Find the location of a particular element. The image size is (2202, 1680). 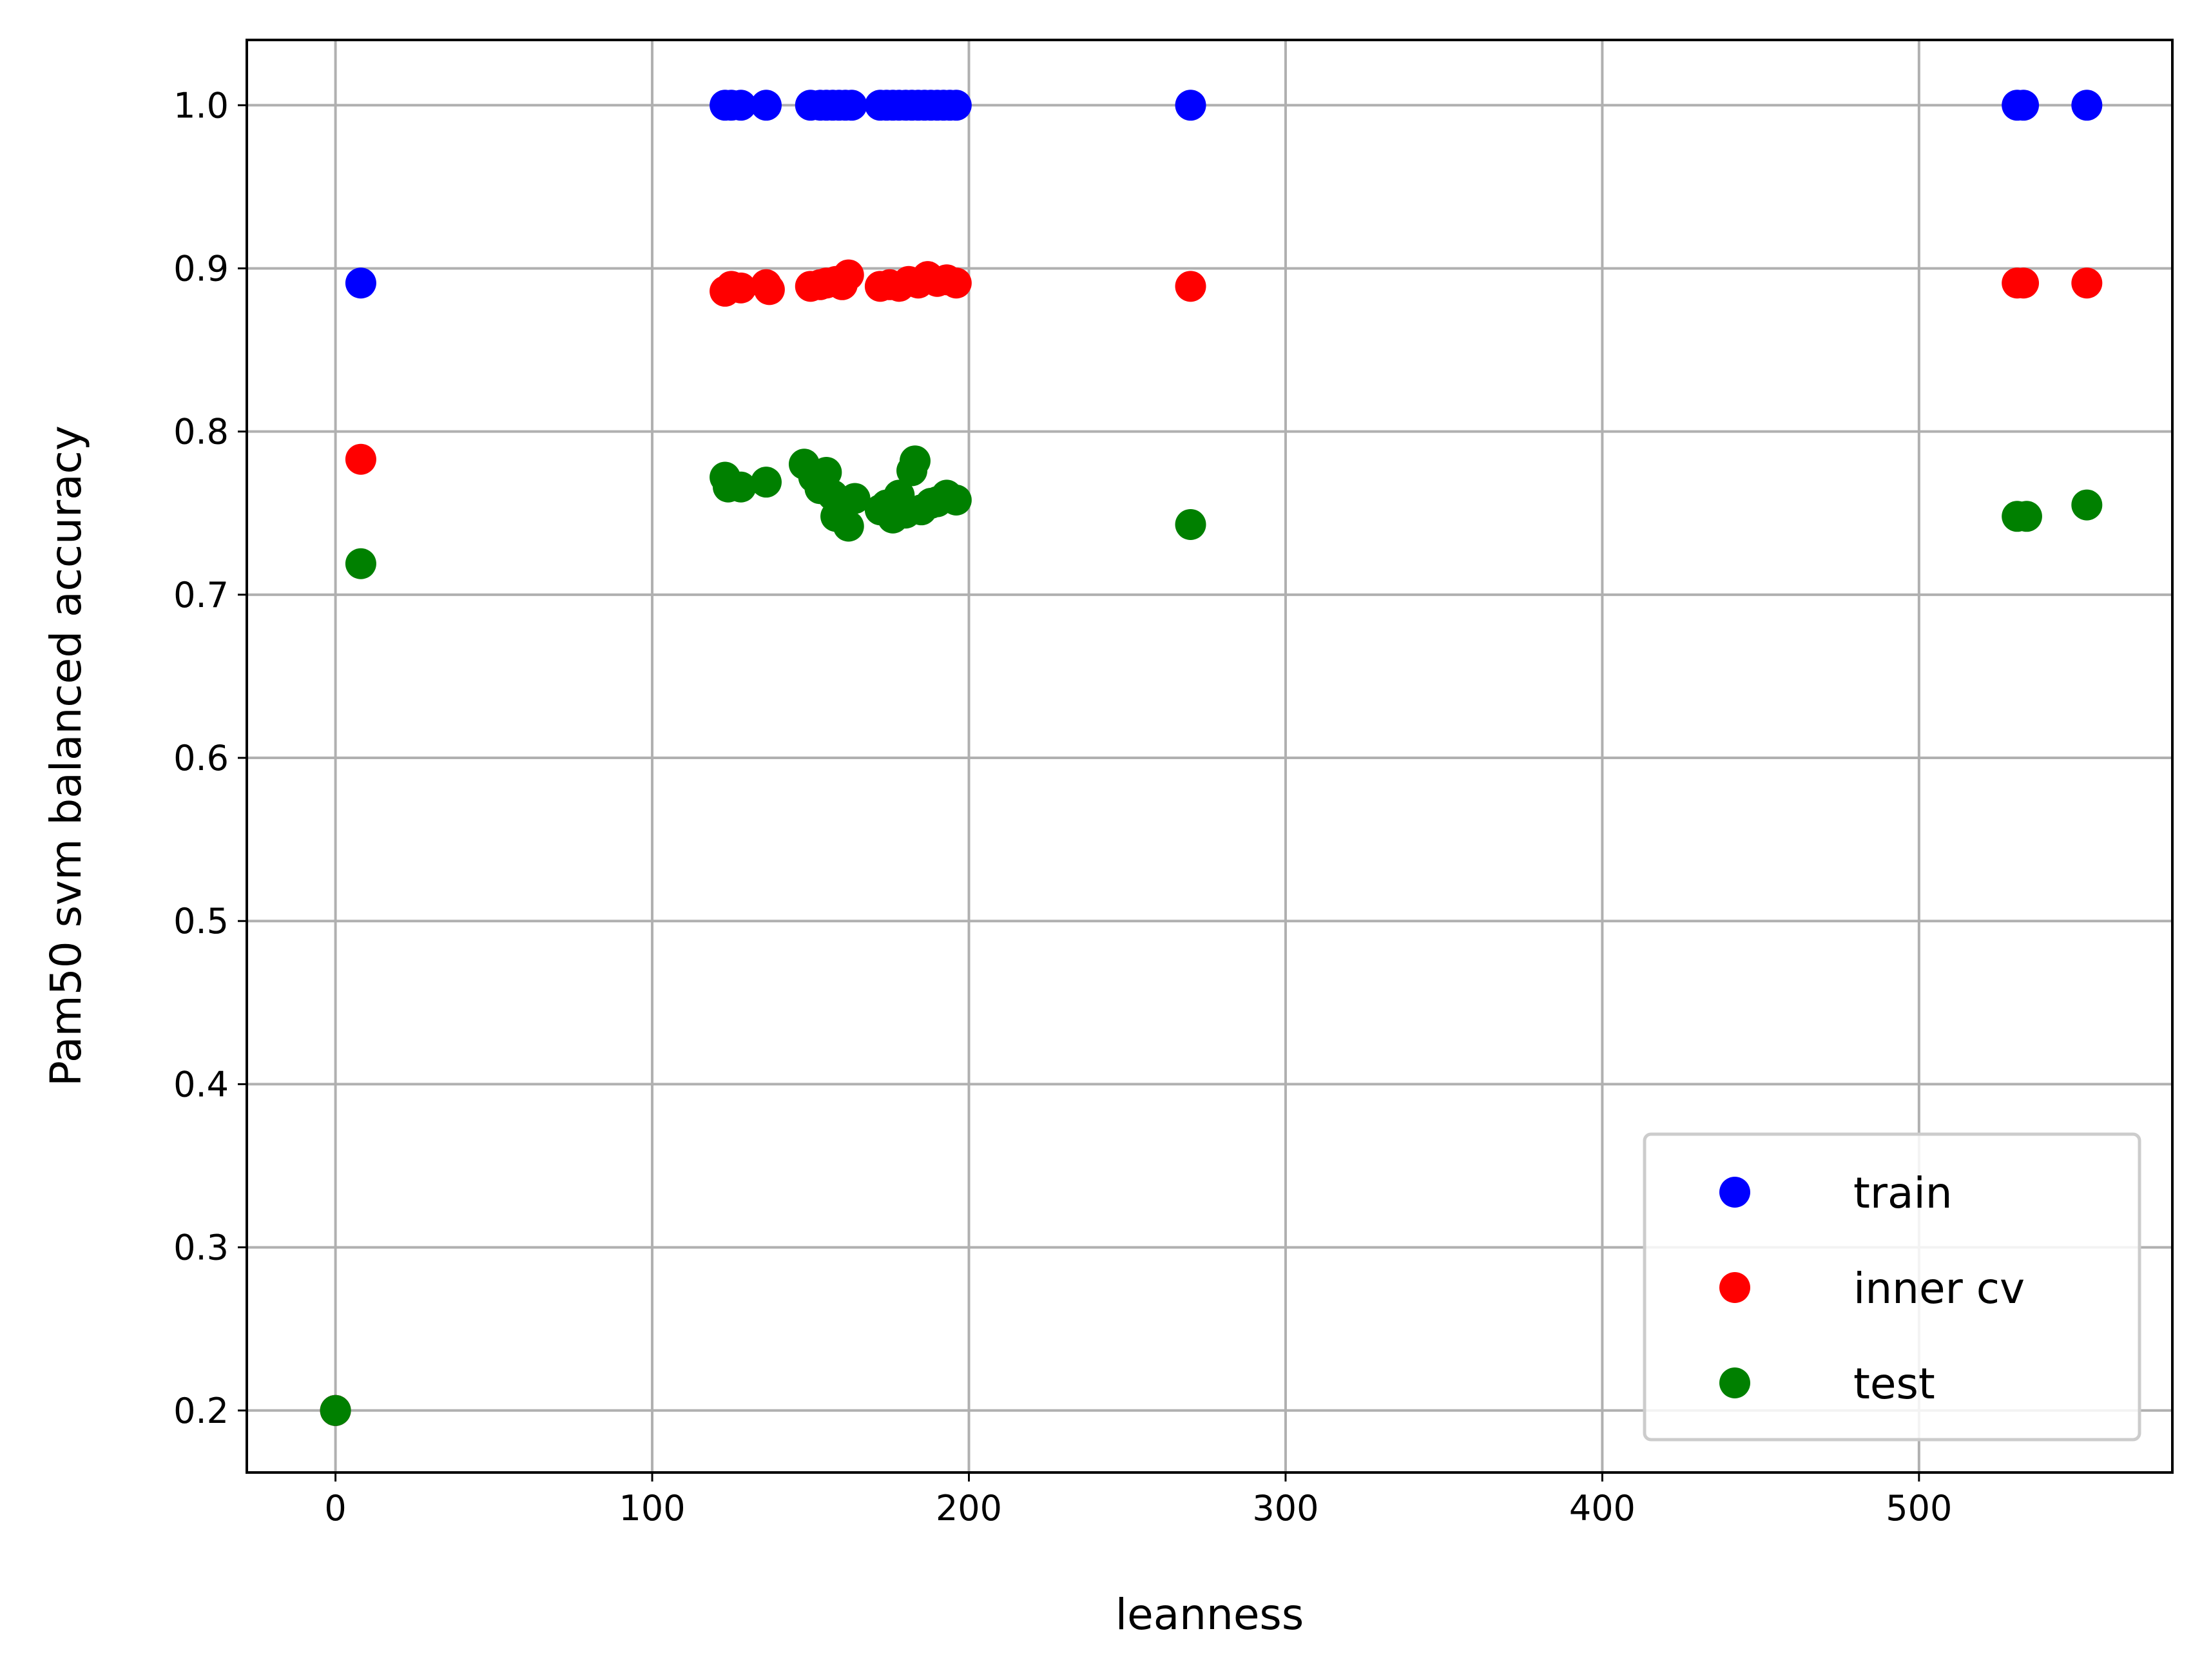

y-tick-label: 0.4 is located at coordinates (201, 1085).